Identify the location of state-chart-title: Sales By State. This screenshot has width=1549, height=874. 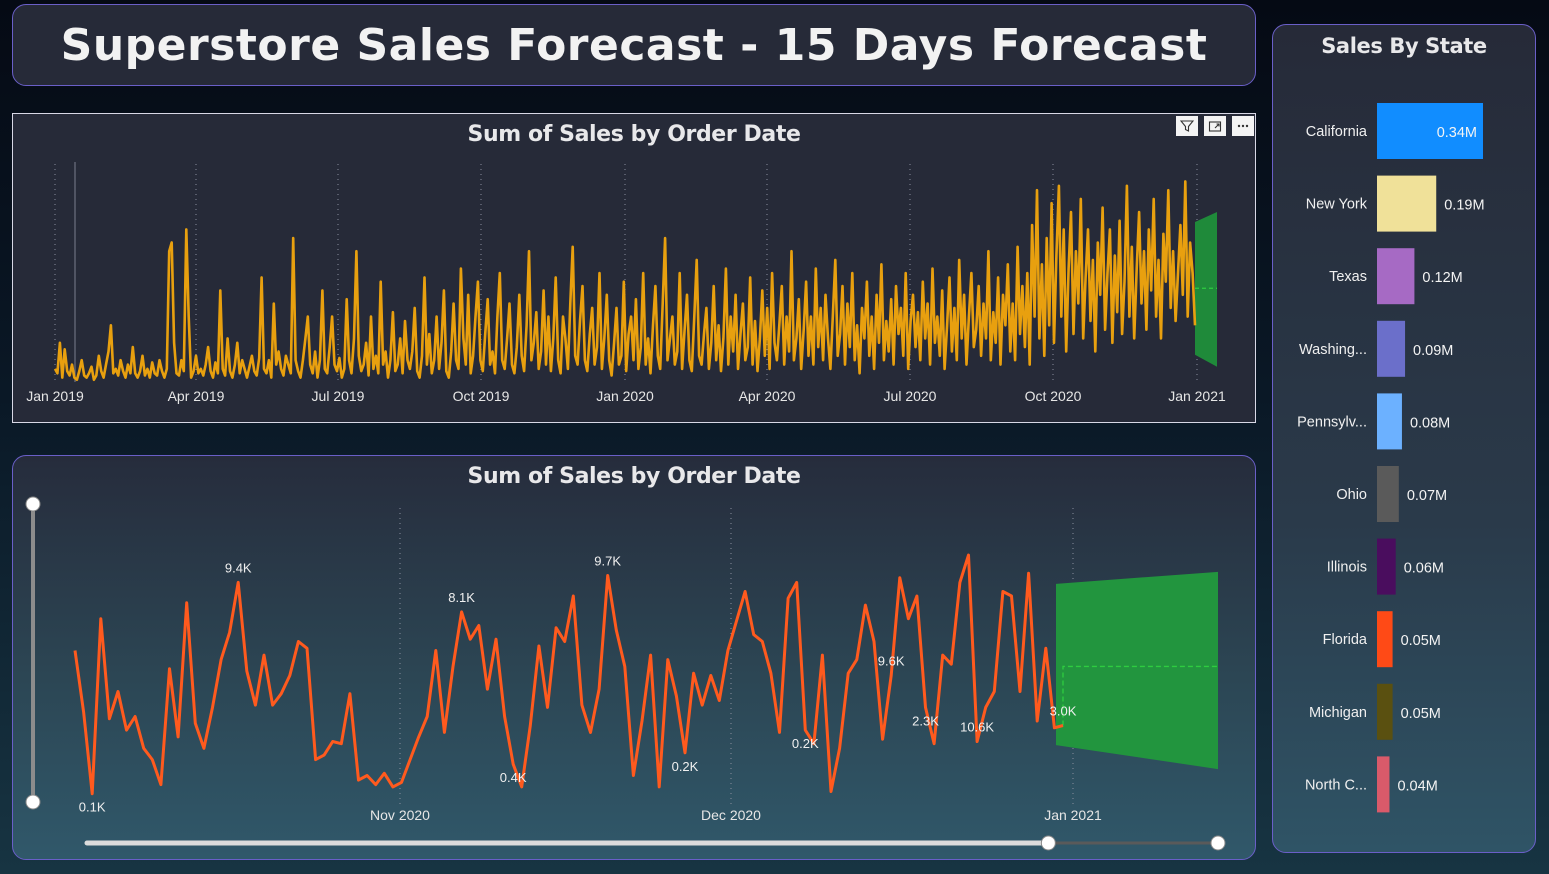
(1404, 46).